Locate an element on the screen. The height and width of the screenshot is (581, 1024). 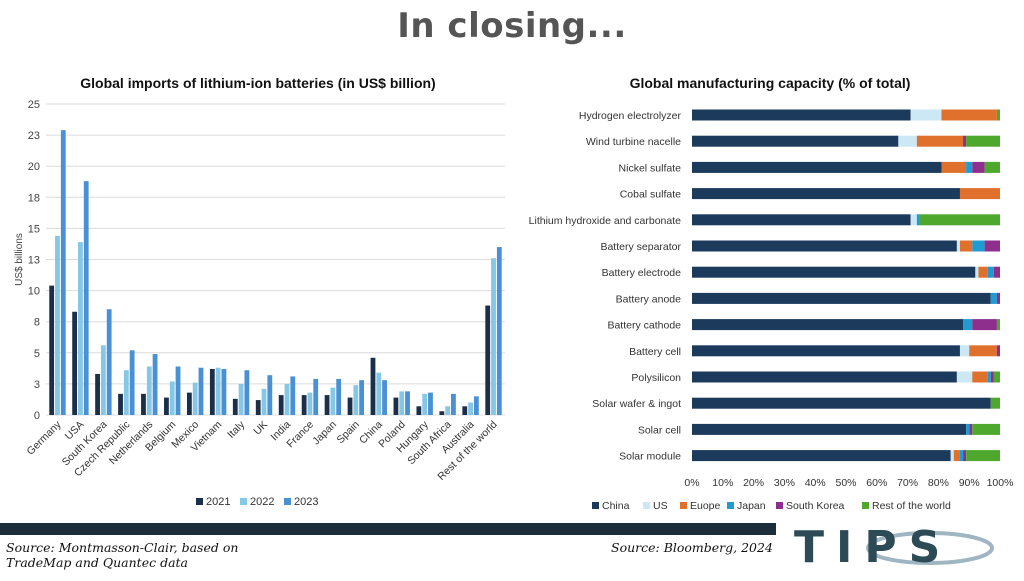
legend-label-euope: Euope is located at coordinates (705, 506).